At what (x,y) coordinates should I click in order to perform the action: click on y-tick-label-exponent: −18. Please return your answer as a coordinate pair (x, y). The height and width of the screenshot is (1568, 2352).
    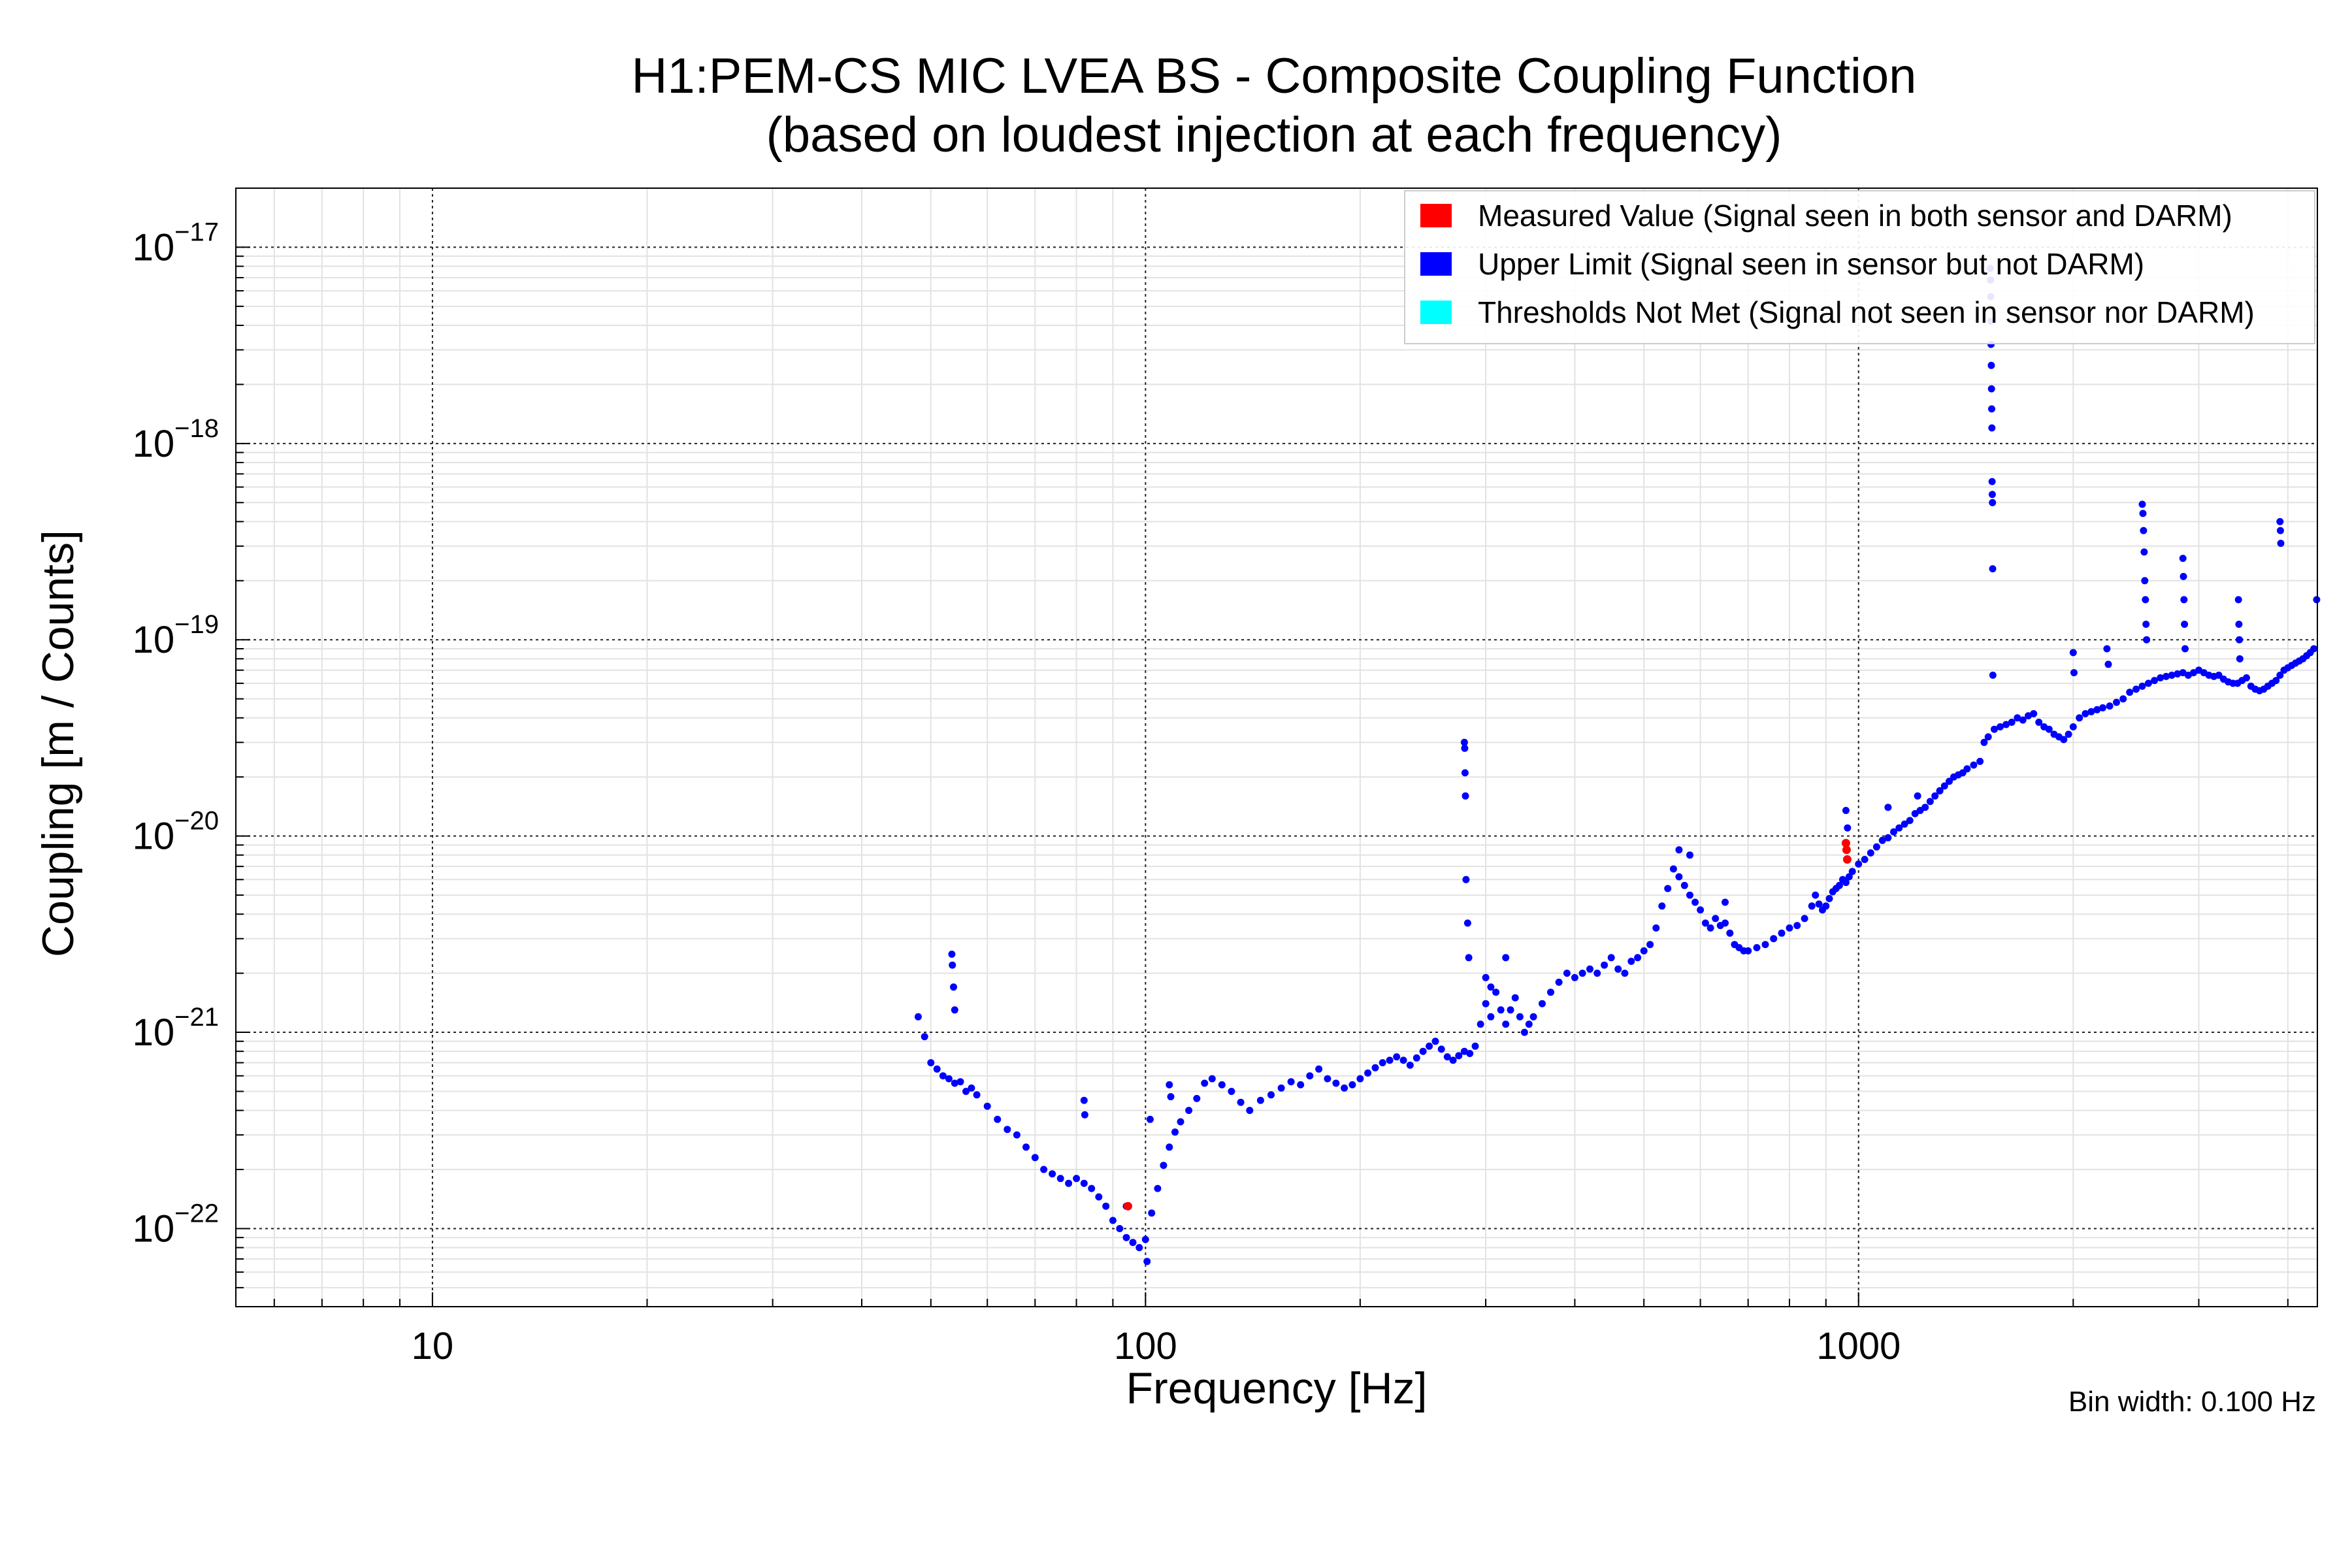
    Looking at the image, I should click on (196, 428).